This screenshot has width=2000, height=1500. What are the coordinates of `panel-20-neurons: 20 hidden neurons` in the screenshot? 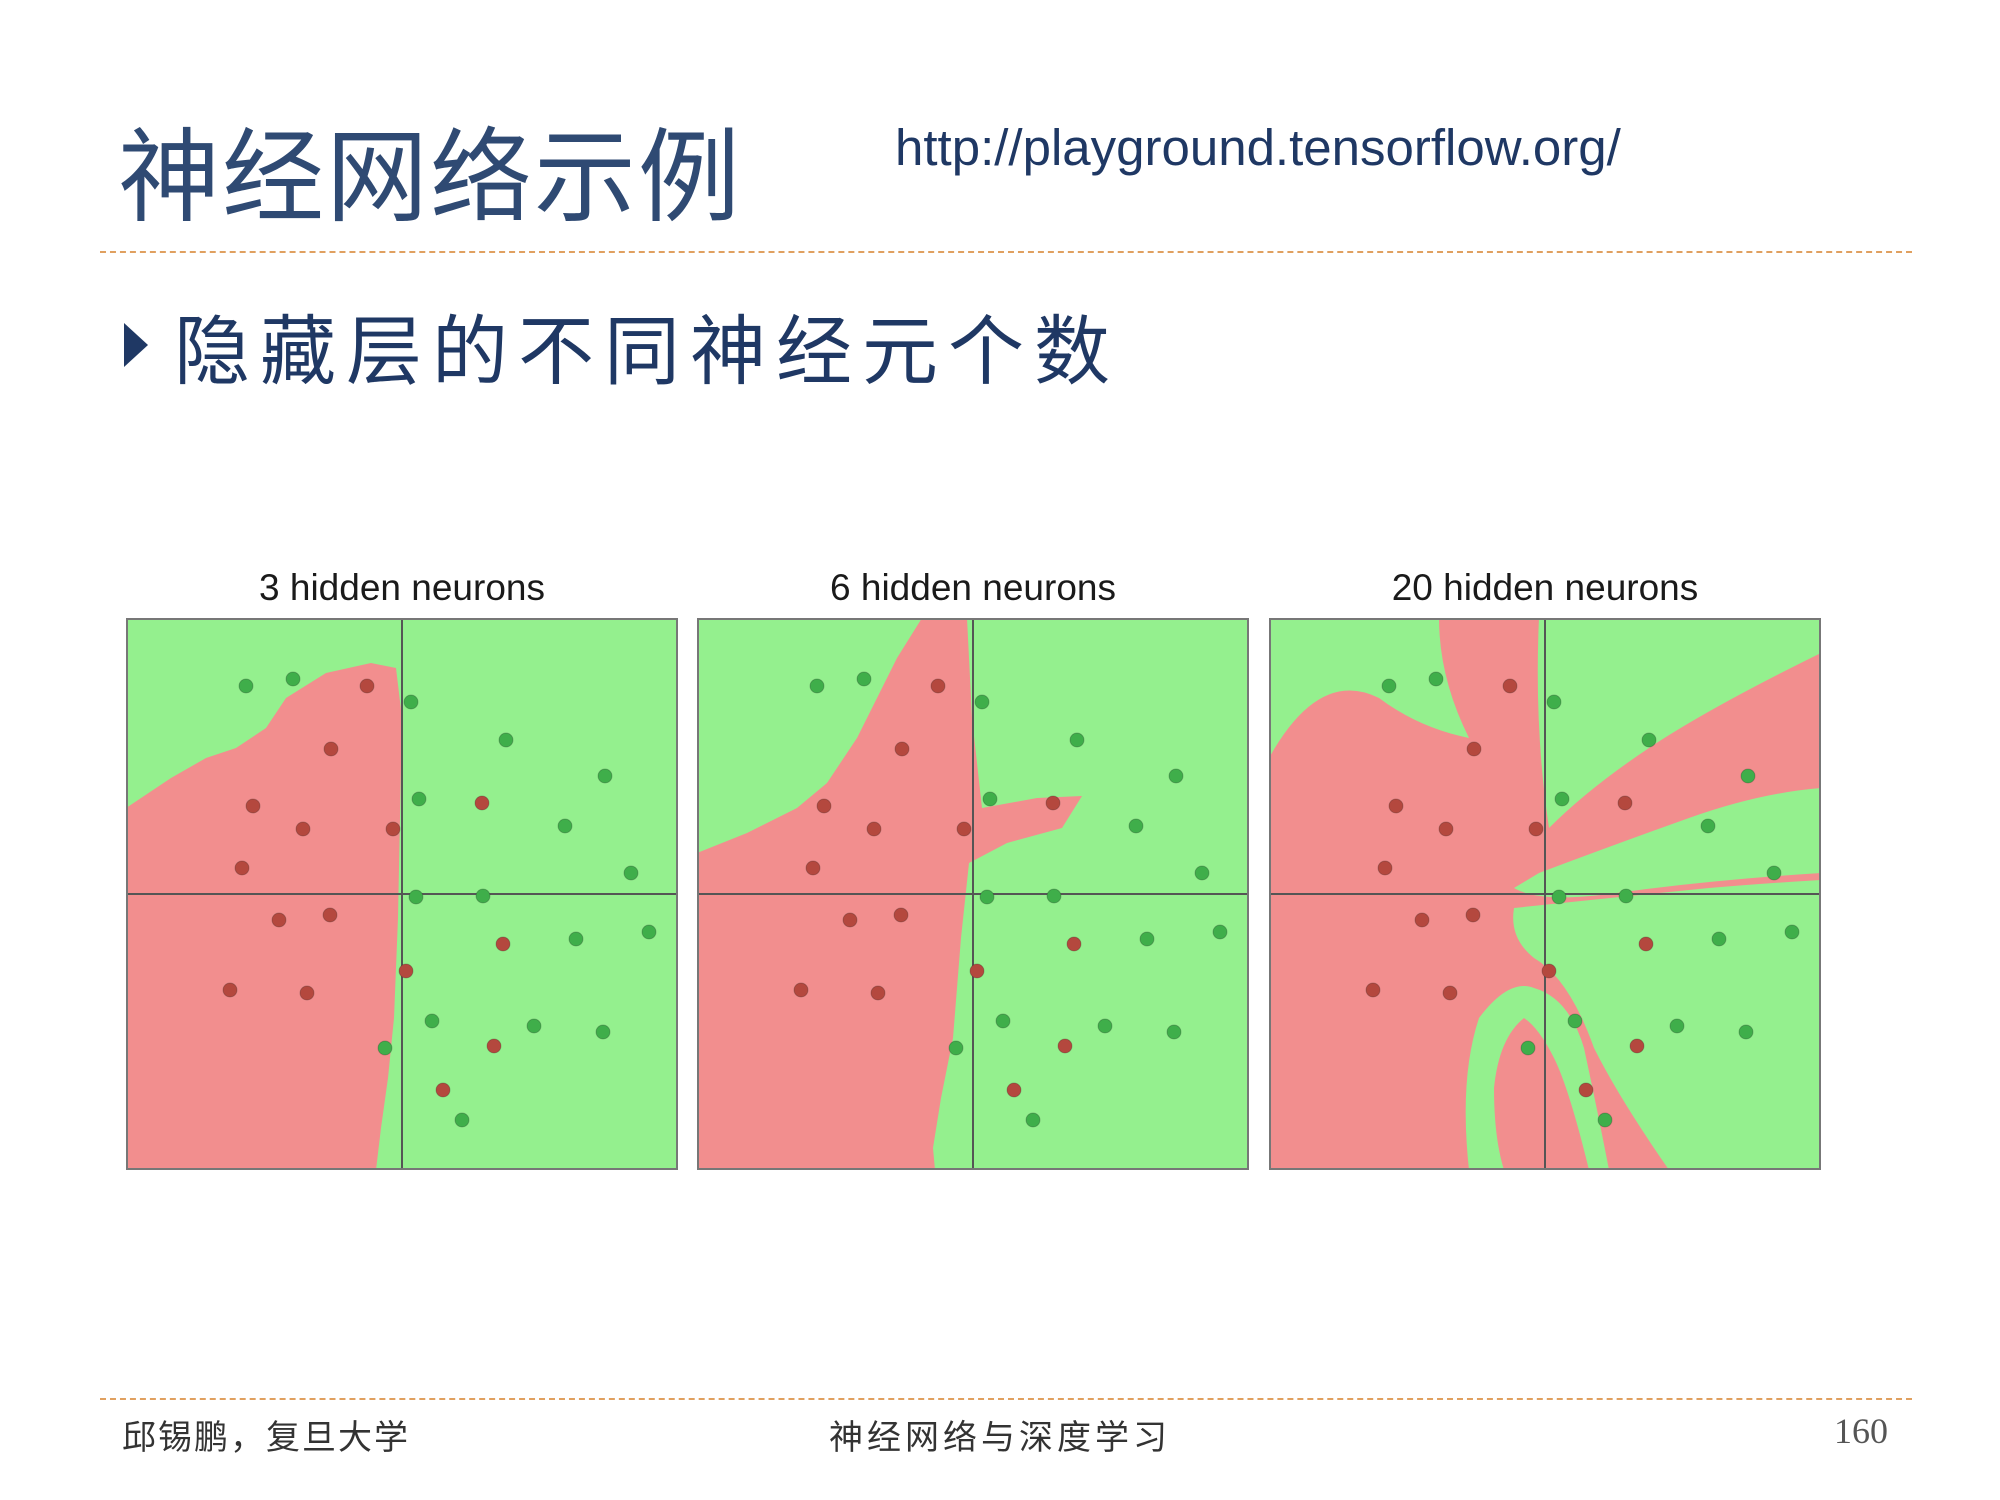 It's located at (1545, 867).